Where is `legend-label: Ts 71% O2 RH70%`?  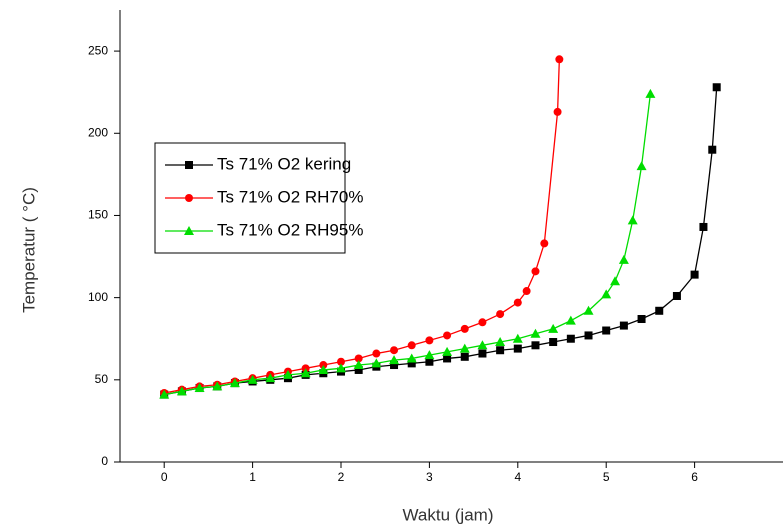 legend-label: Ts 71% O2 RH70% is located at coordinates (290, 196).